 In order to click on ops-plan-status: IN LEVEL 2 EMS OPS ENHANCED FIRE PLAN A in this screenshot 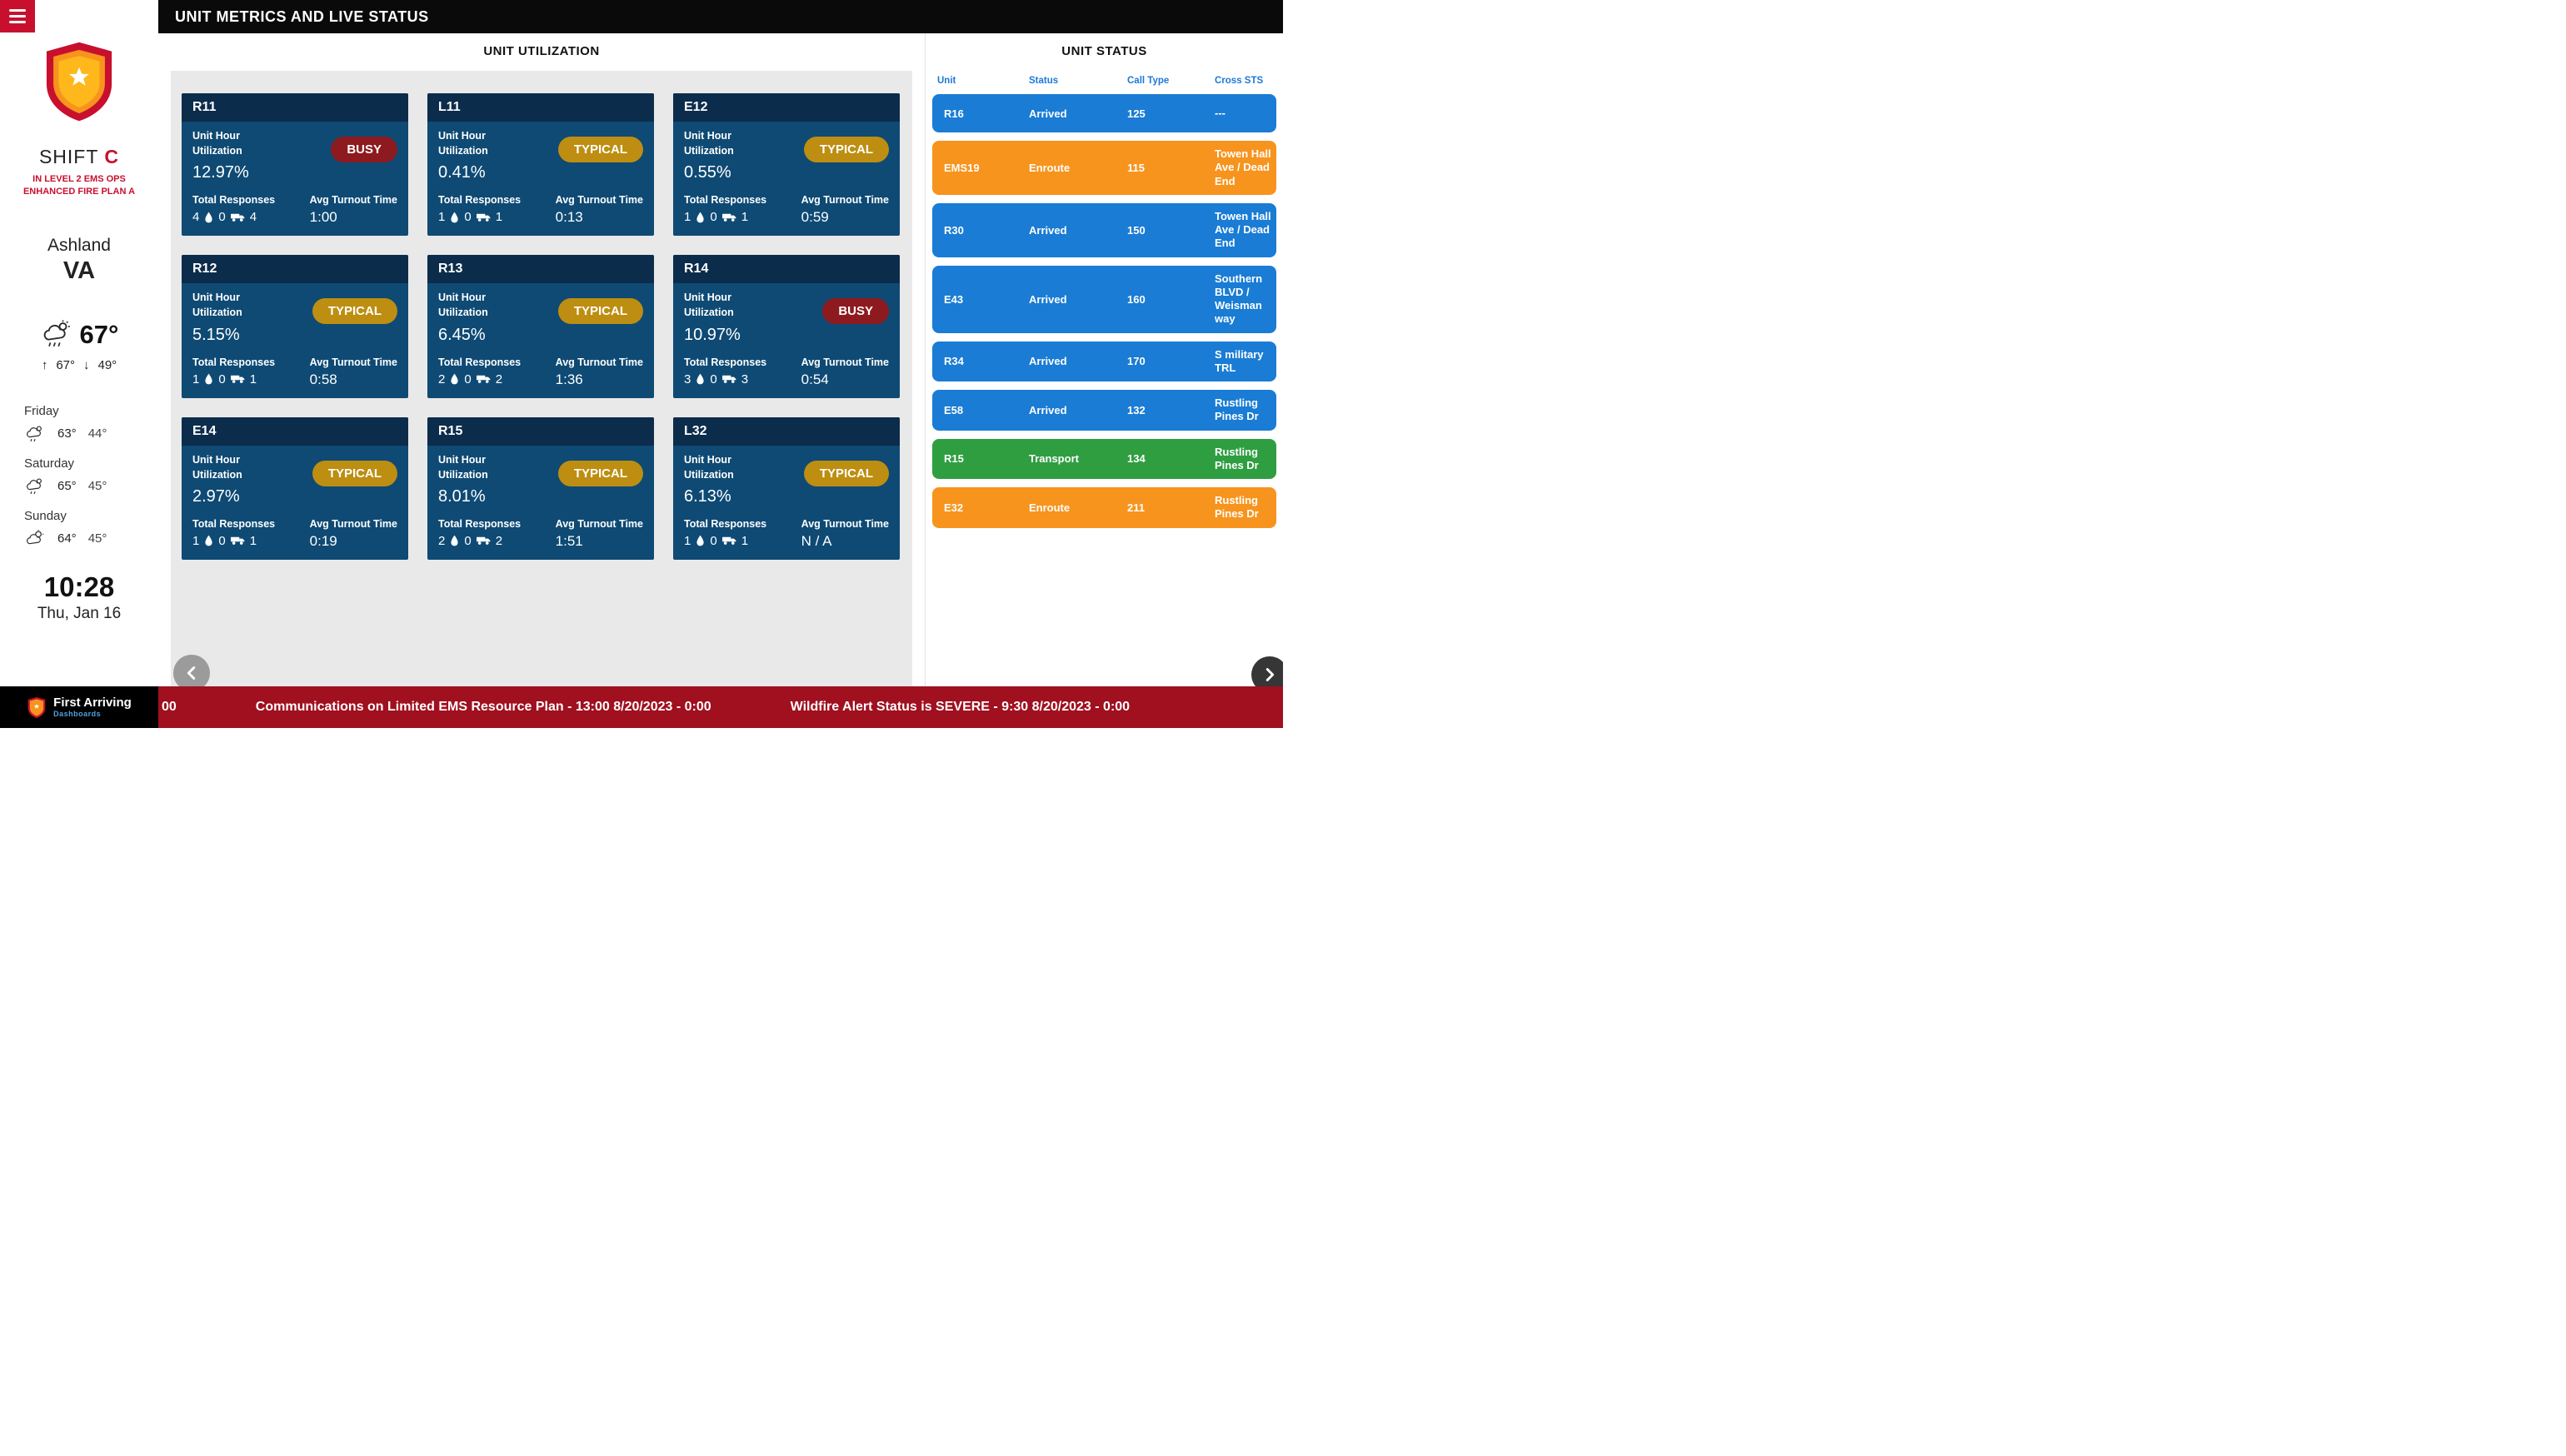, I will do `click(79, 186)`.